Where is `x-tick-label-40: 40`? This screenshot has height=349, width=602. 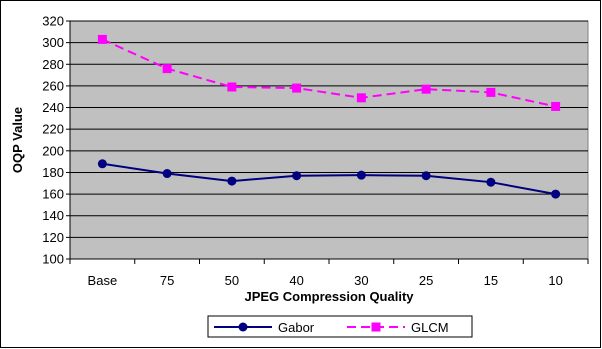 x-tick-label-40: 40 is located at coordinates (296, 280).